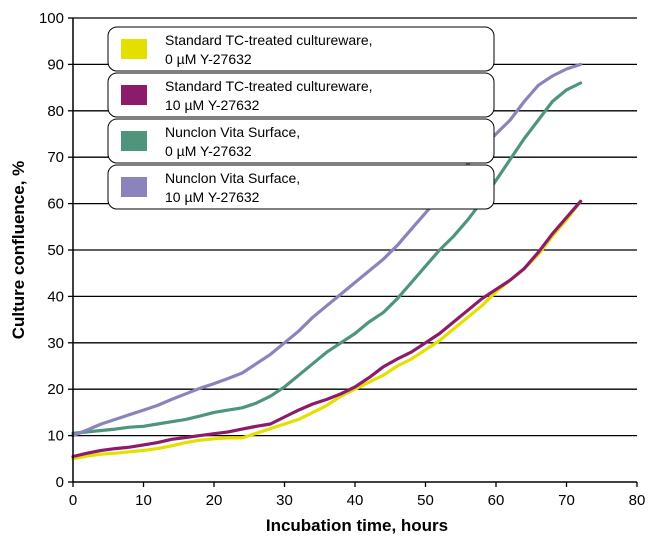  I want to click on x-tick-label: 80, so click(637, 500).